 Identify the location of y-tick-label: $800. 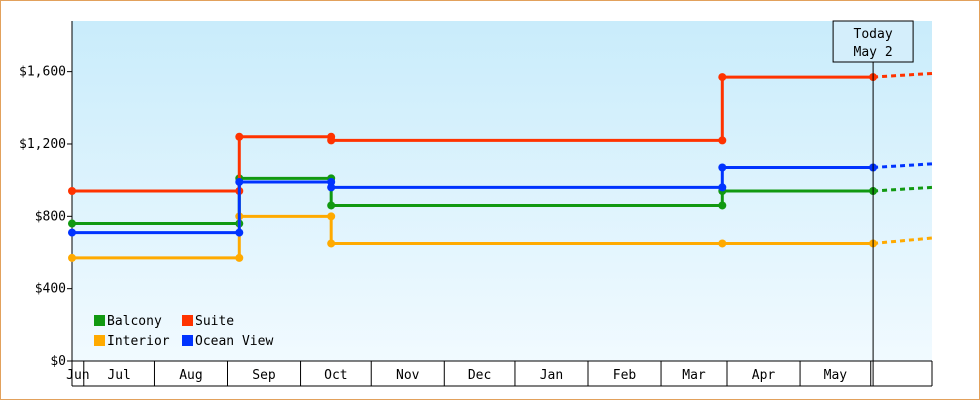
(50, 216).